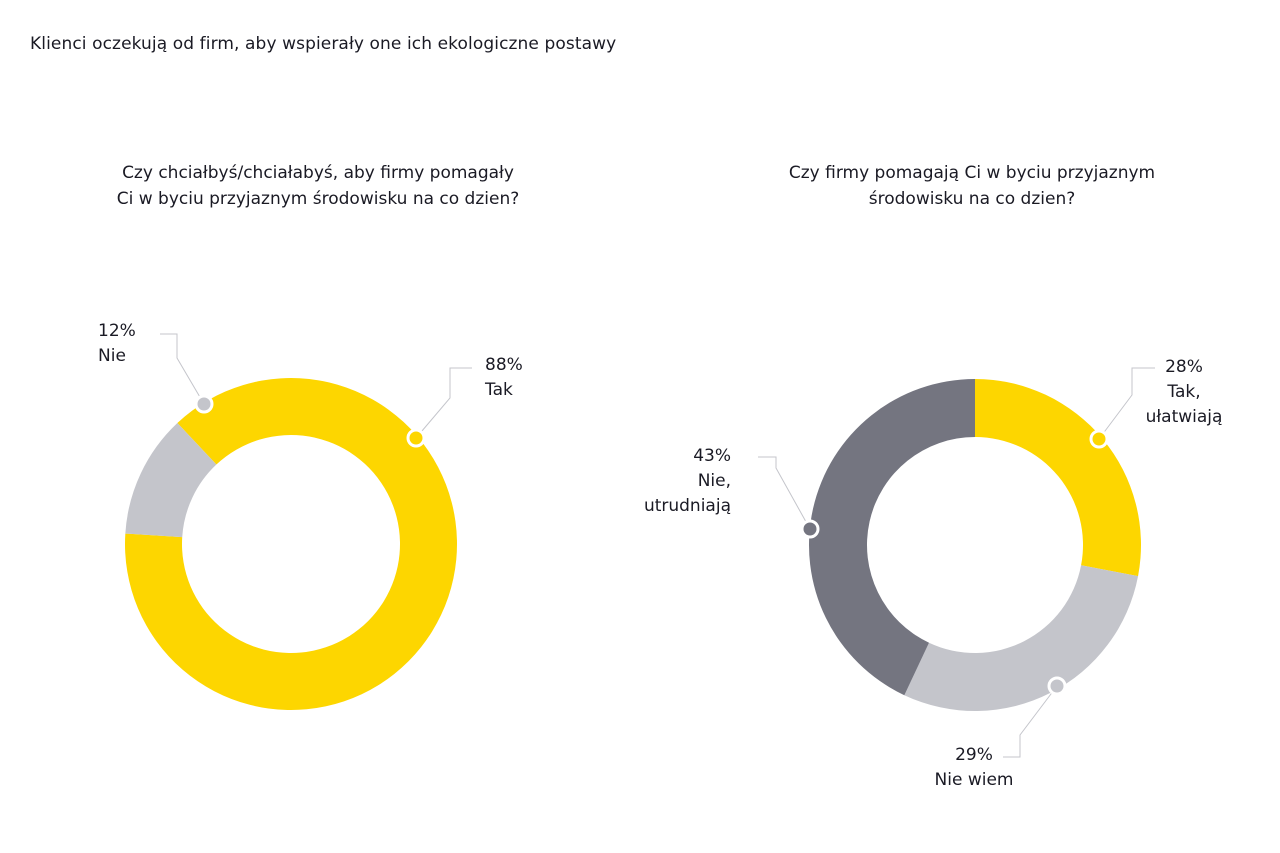 The height and width of the screenshot is (853, 1280). What do you see at coordinates (687, 506) in the screenshot?
I see `data-label-category: utrudniają` at bounding box center [687, 506].